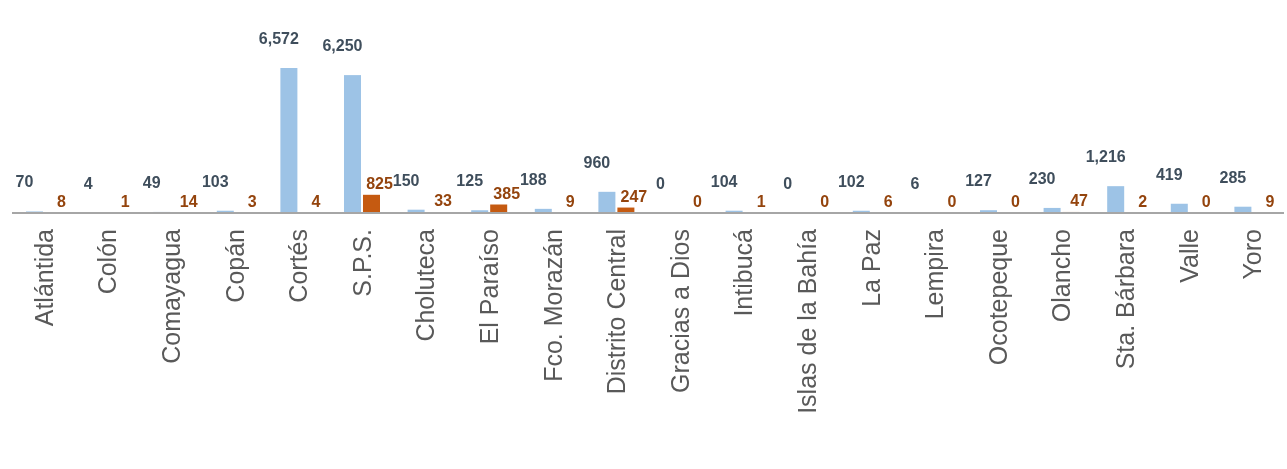 This screenshot has height=469, width=1287. Describe the element at coordinates (443, 201) in the screenshot. I see `data-label: 33` at that location.